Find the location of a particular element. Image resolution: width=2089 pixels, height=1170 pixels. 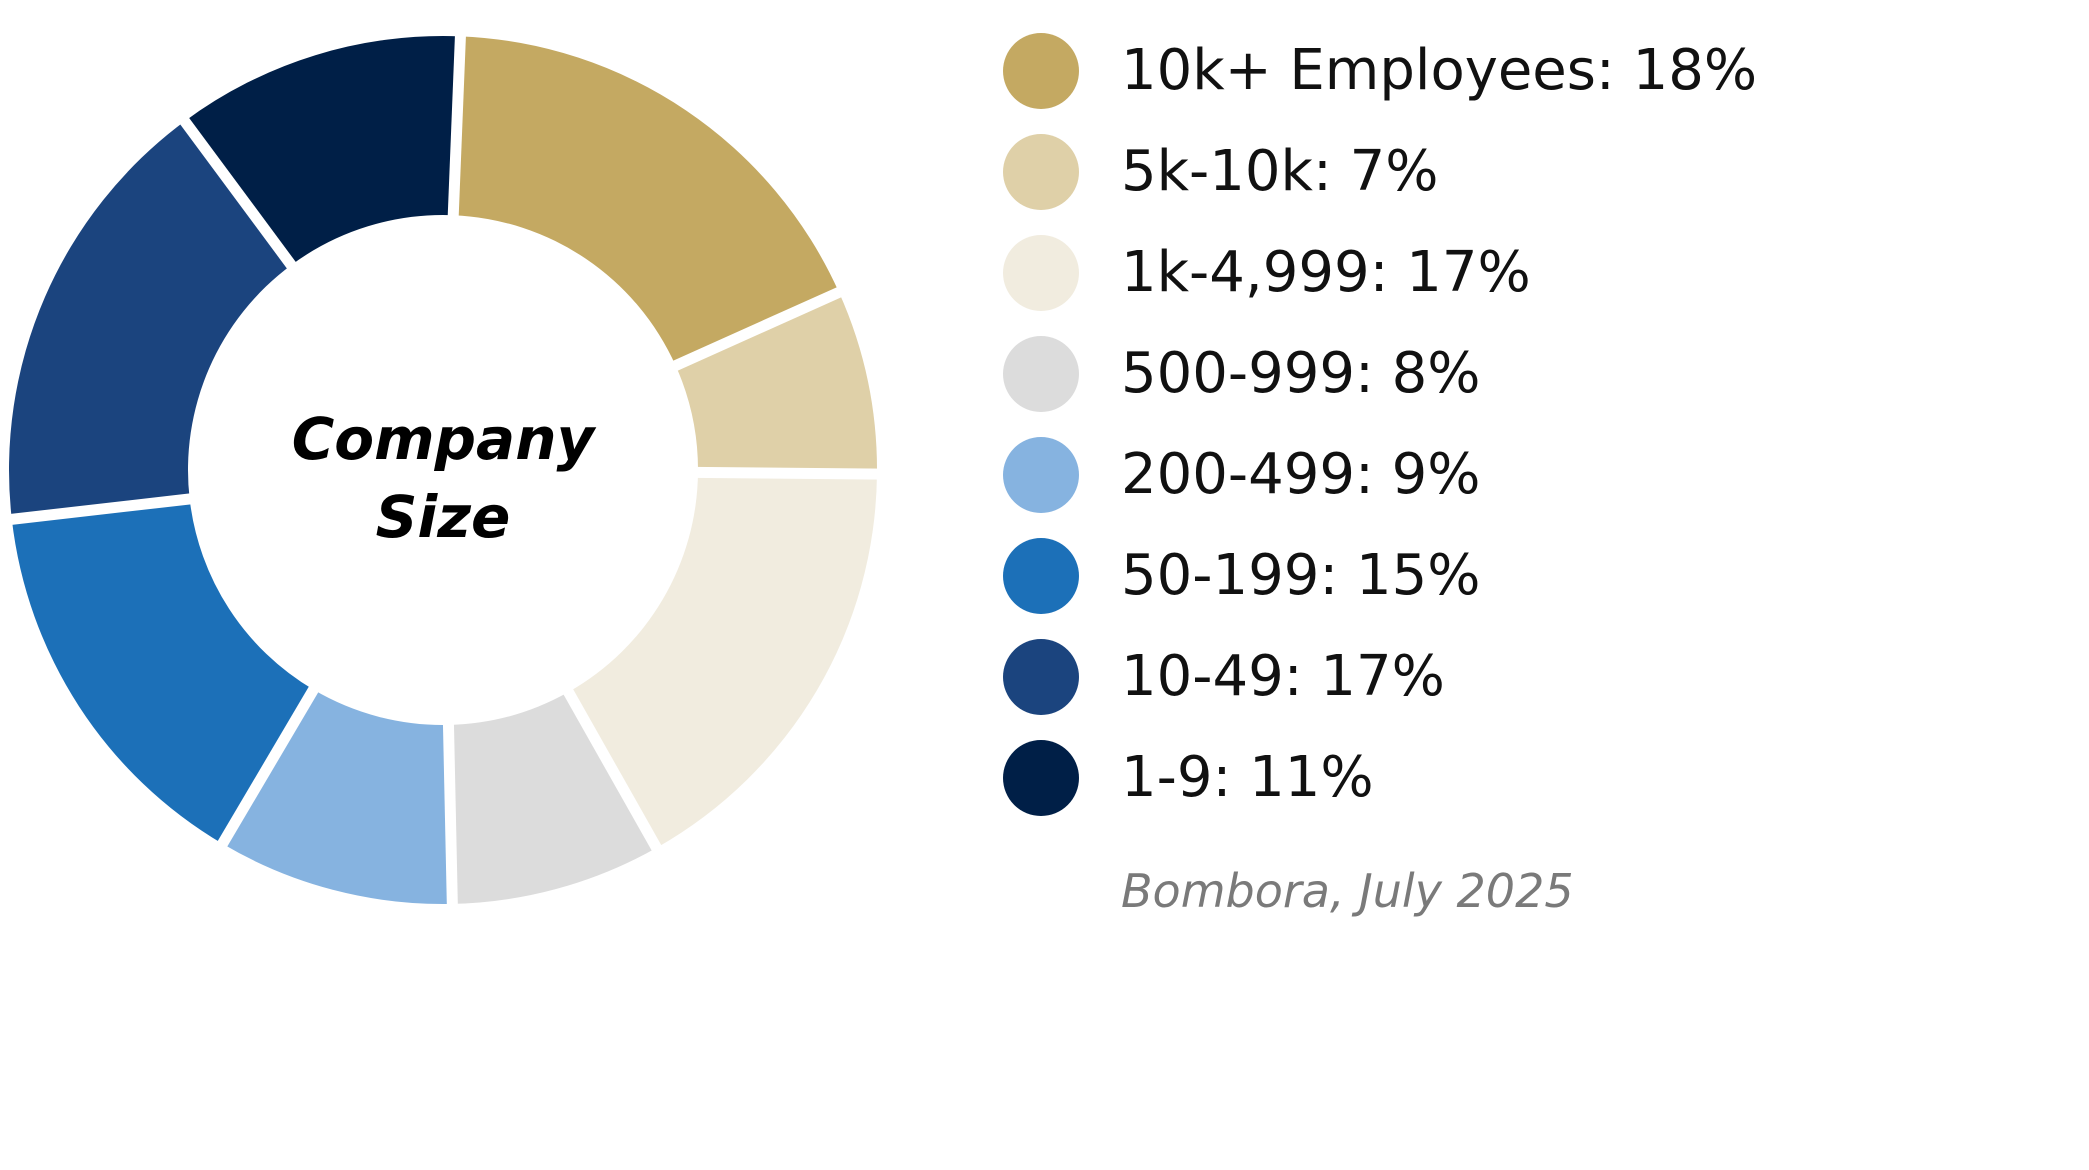

legend-label: 200-499: 9% is located at coordinates (1301, 474).